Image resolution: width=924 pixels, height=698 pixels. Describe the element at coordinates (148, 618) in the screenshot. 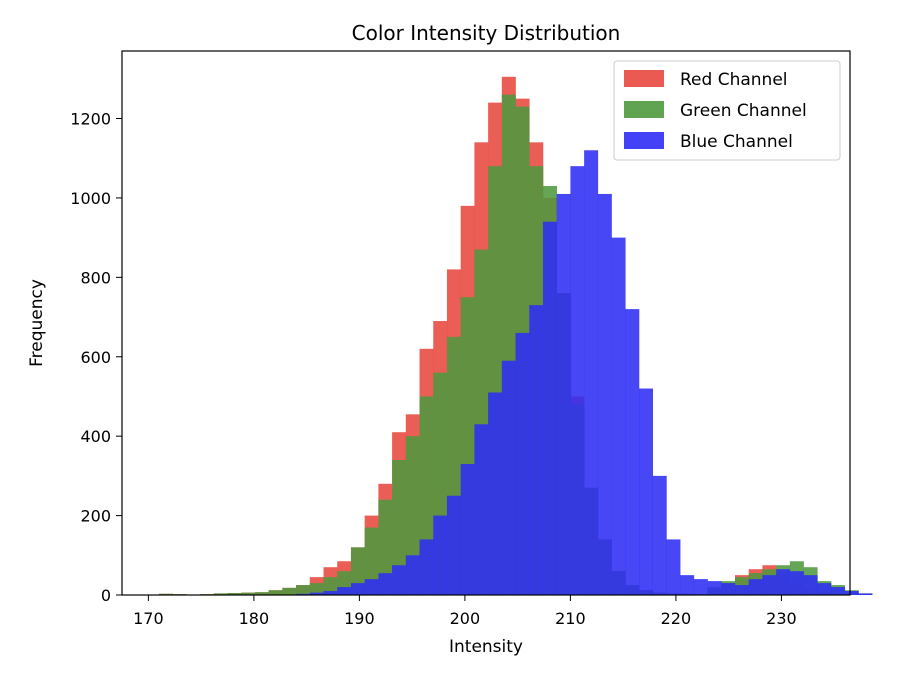

I see `x-tick-label: 170` at that location.